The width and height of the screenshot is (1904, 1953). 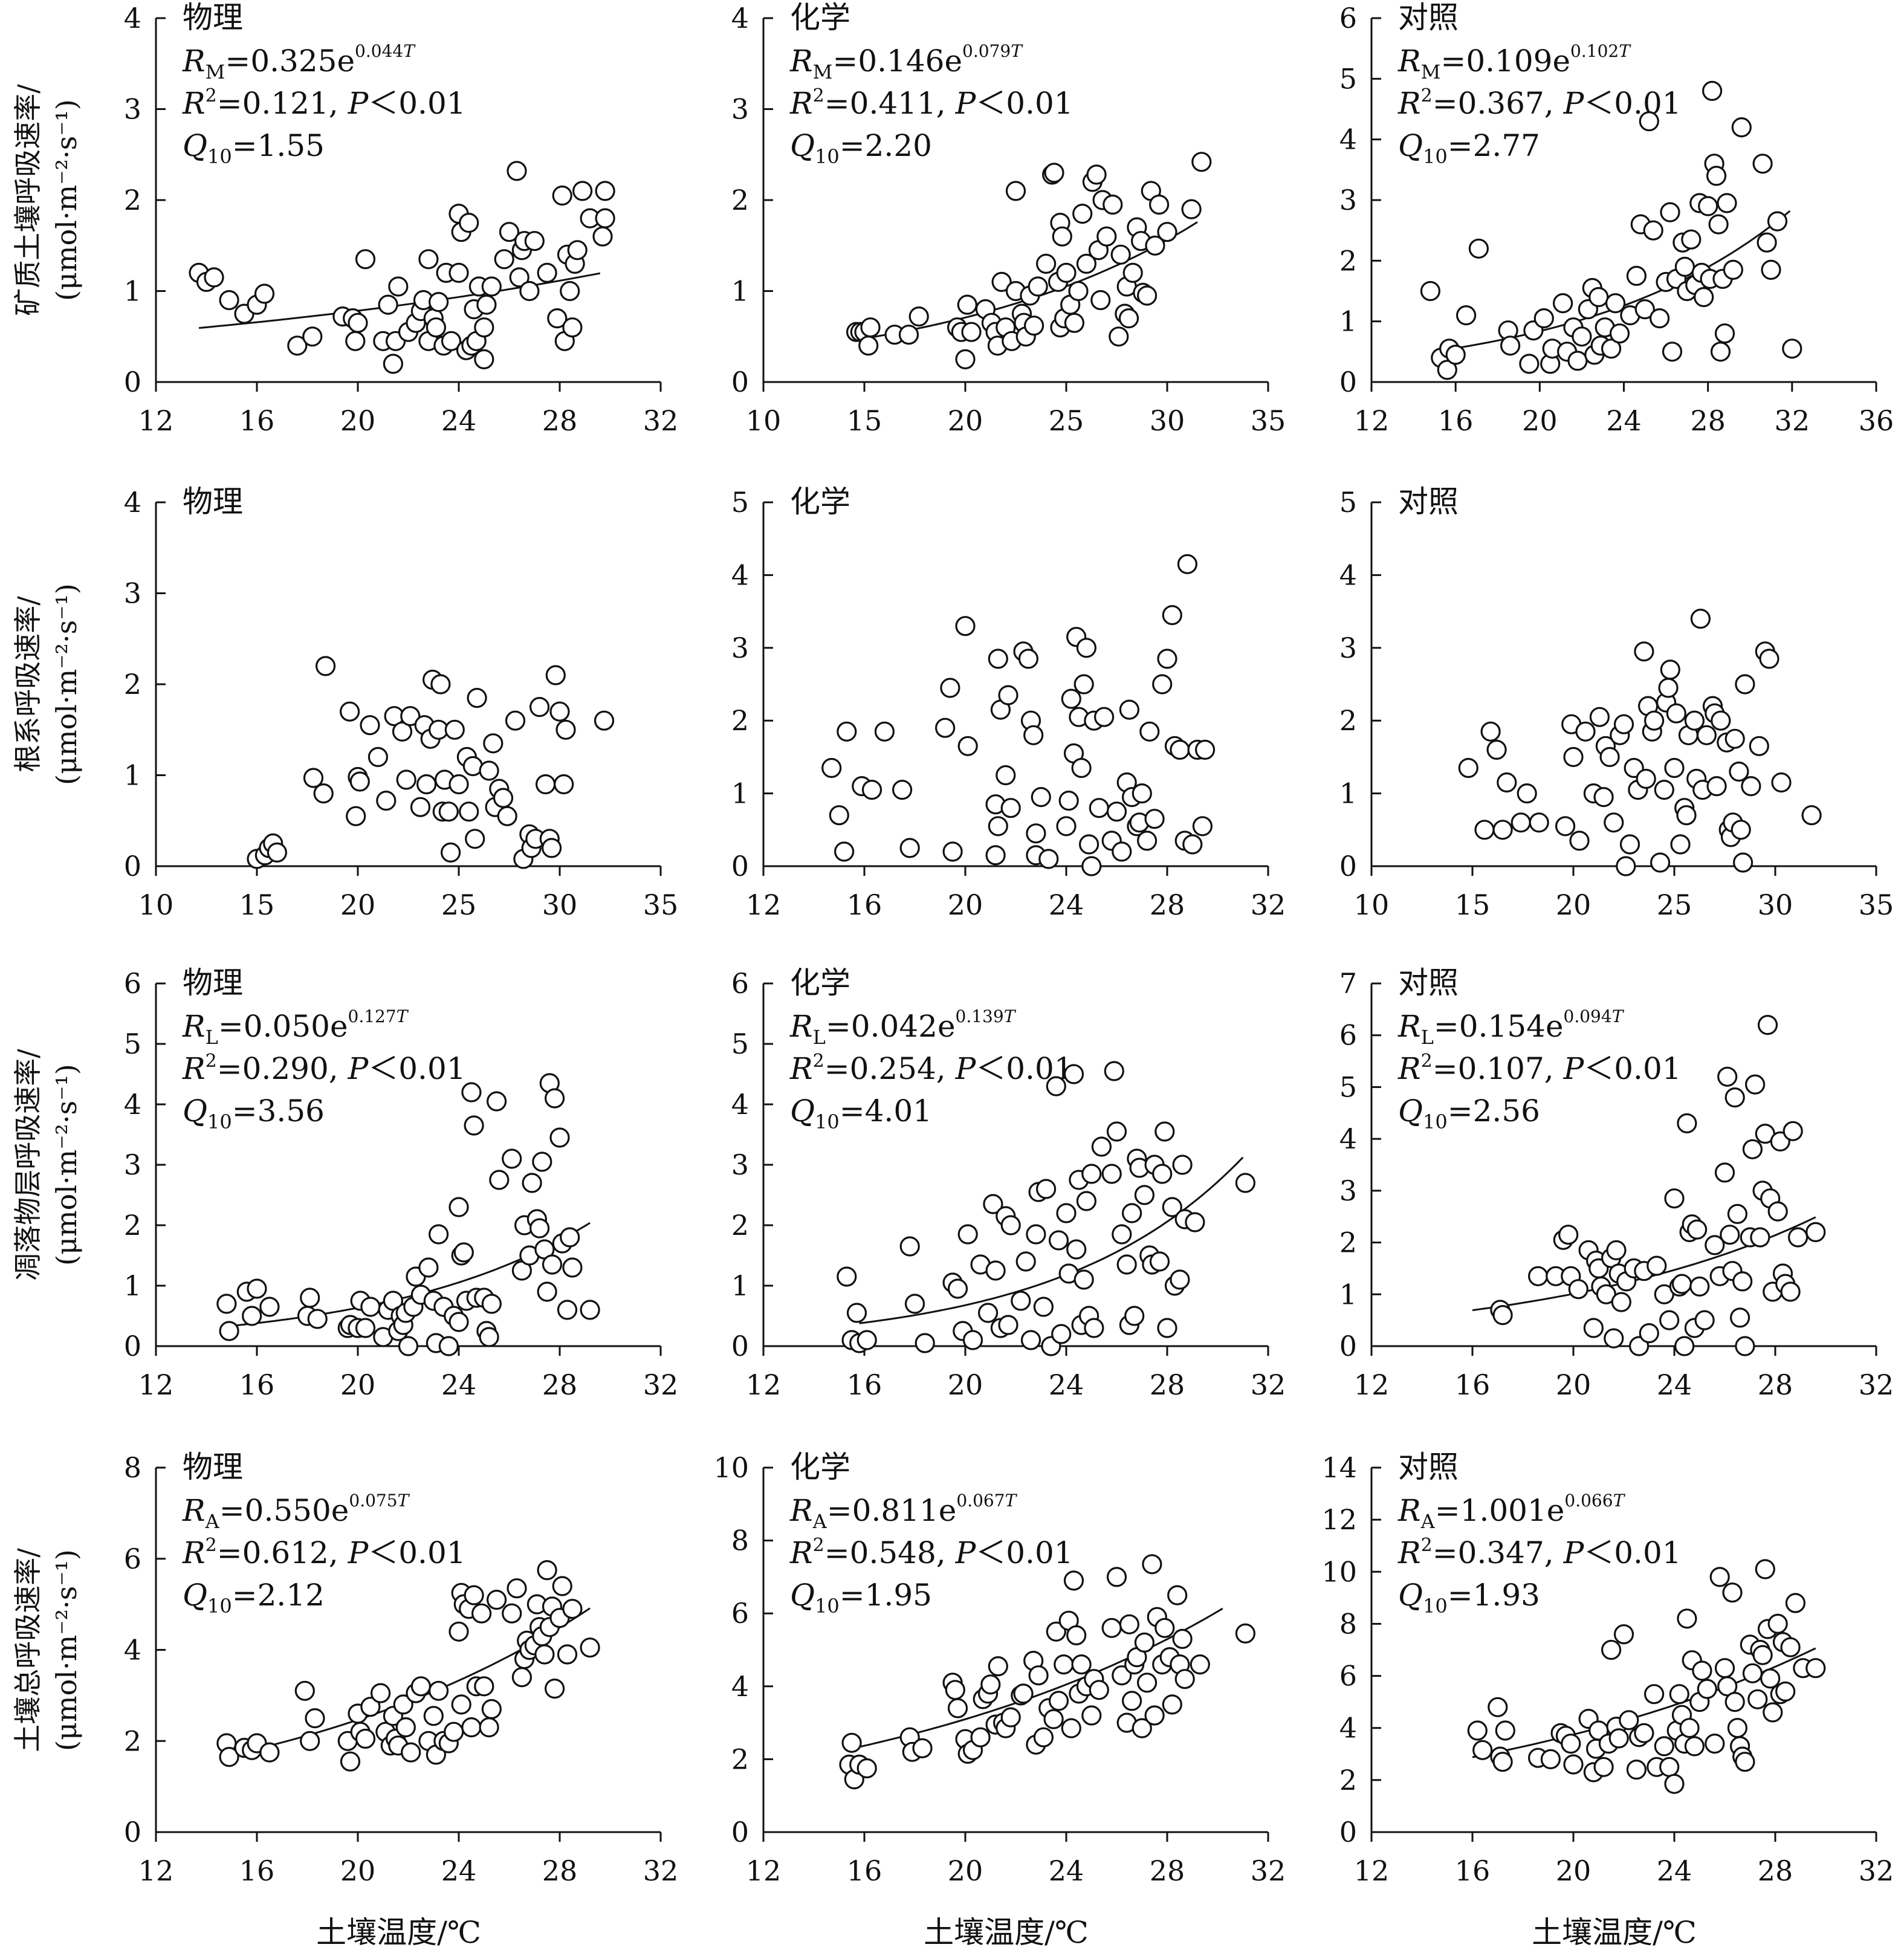 I want to click on y-tick-label: 7, so click(x=1348, y=983).